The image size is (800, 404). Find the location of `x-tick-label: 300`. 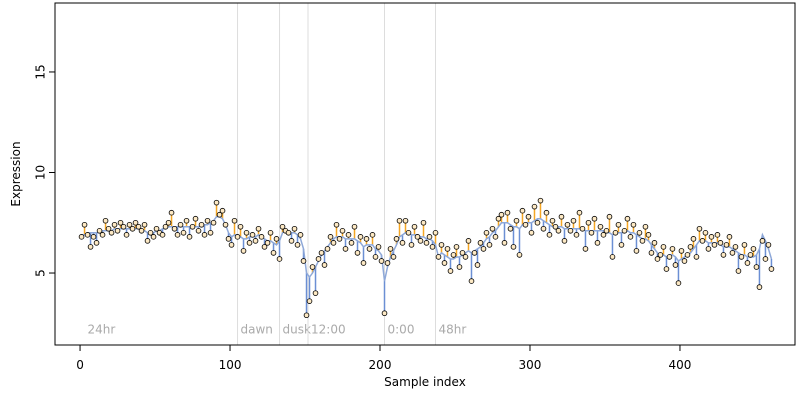

x-tick-label: 300 is located at coordinates (530, 365).